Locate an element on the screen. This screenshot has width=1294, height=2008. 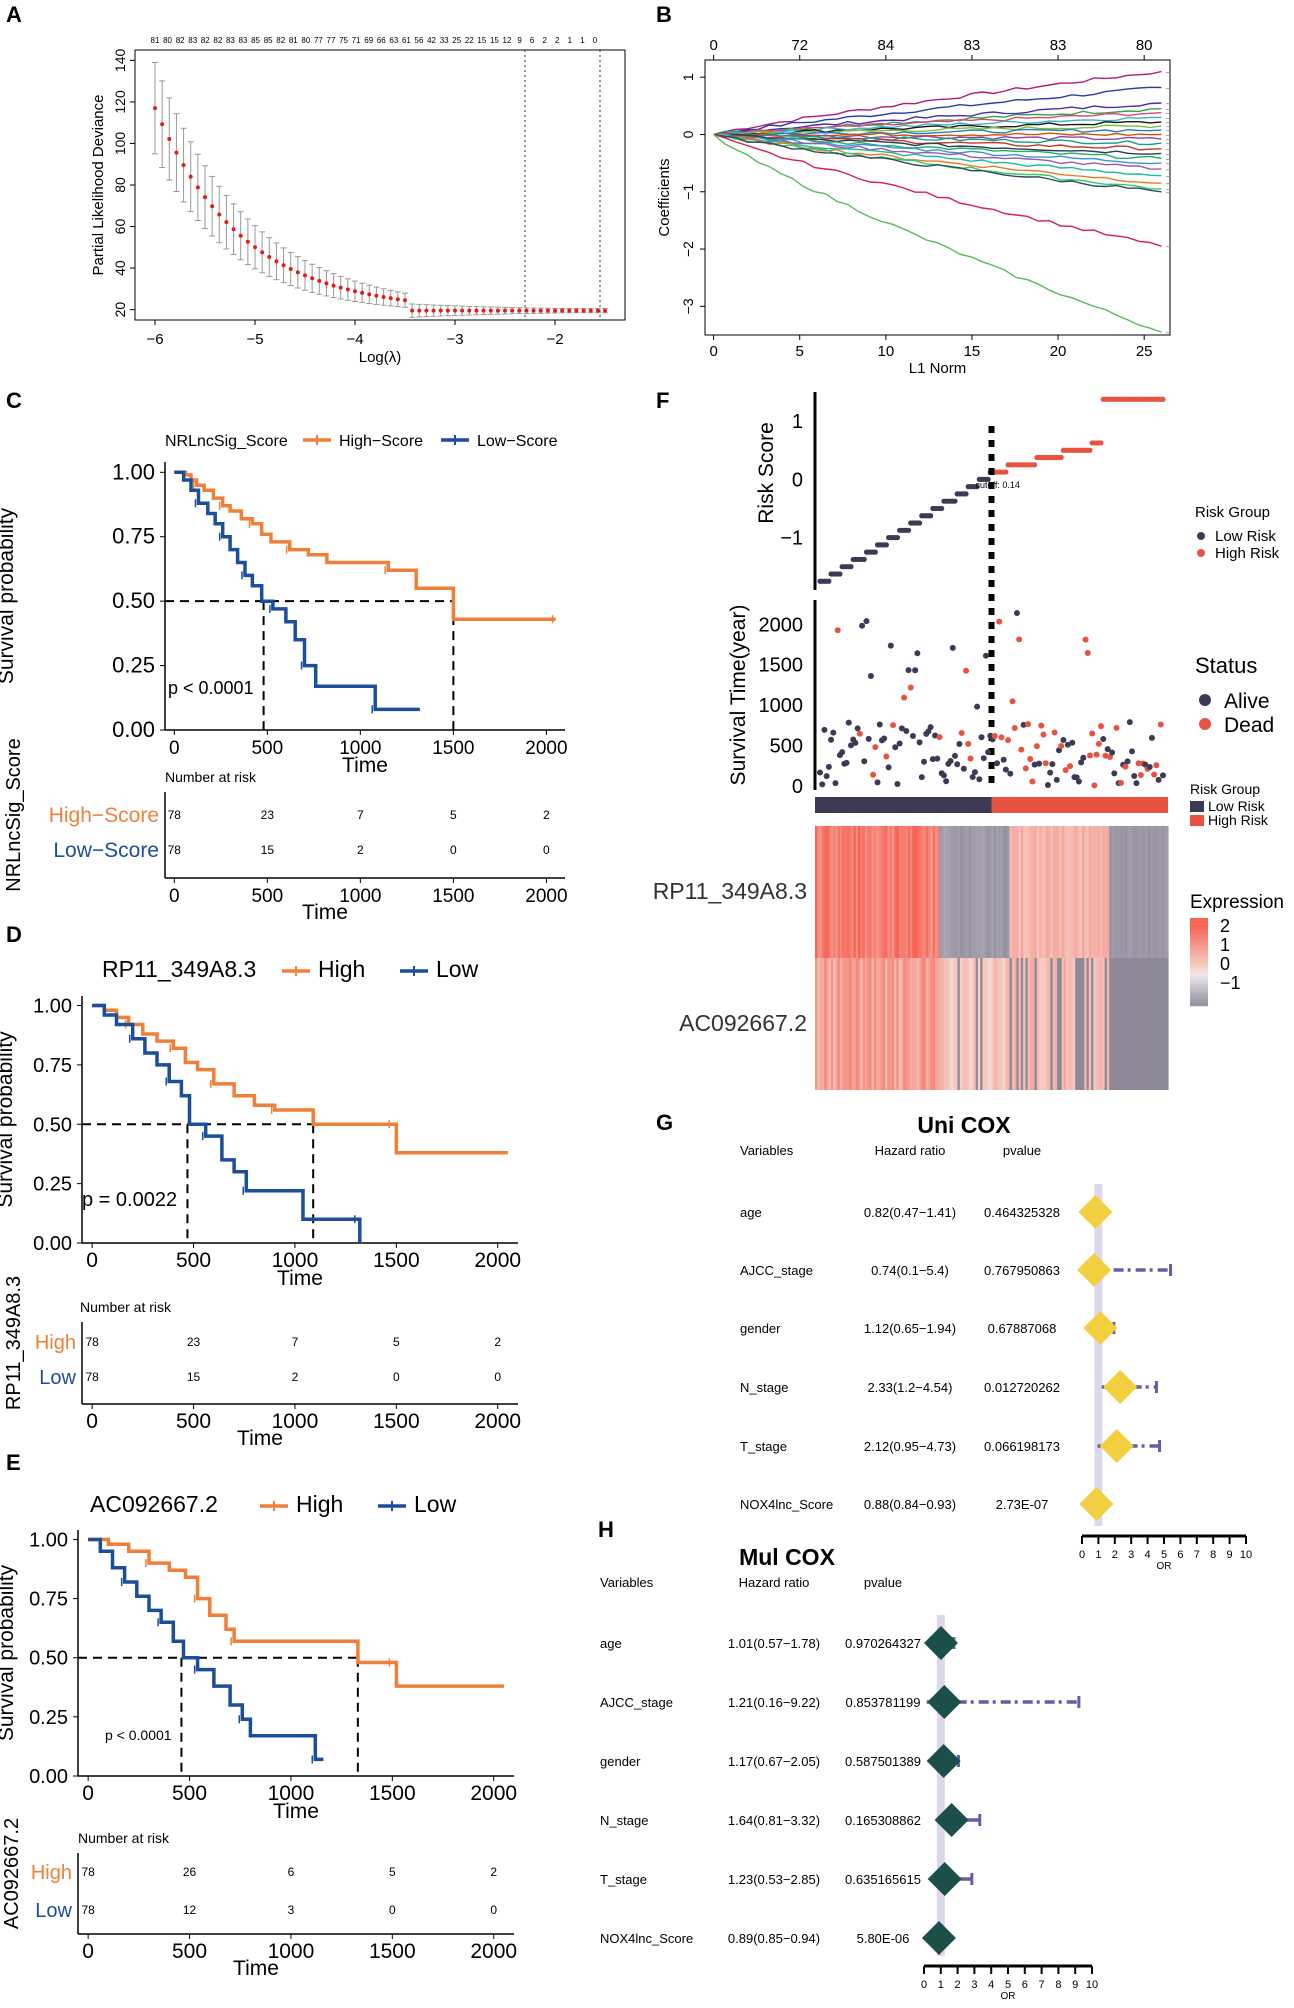
panel-letter-f: F is located at coordinates (662, 400).